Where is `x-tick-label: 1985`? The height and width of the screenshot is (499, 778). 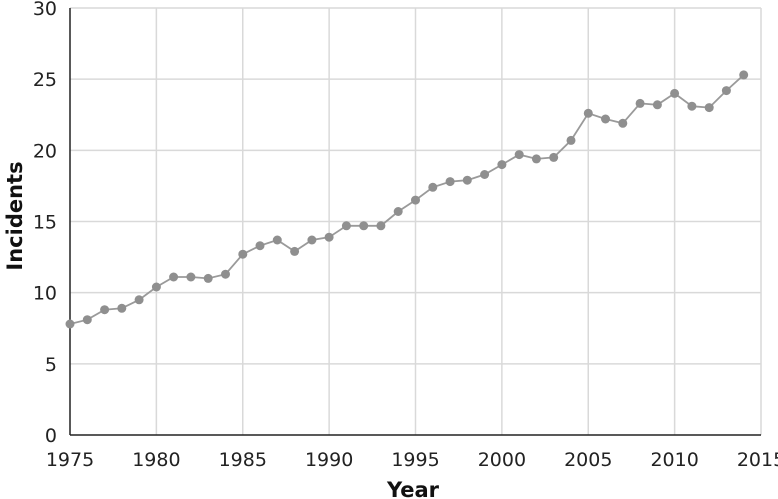
x-tick-label: 1985 is located at coordinates (243, 460).